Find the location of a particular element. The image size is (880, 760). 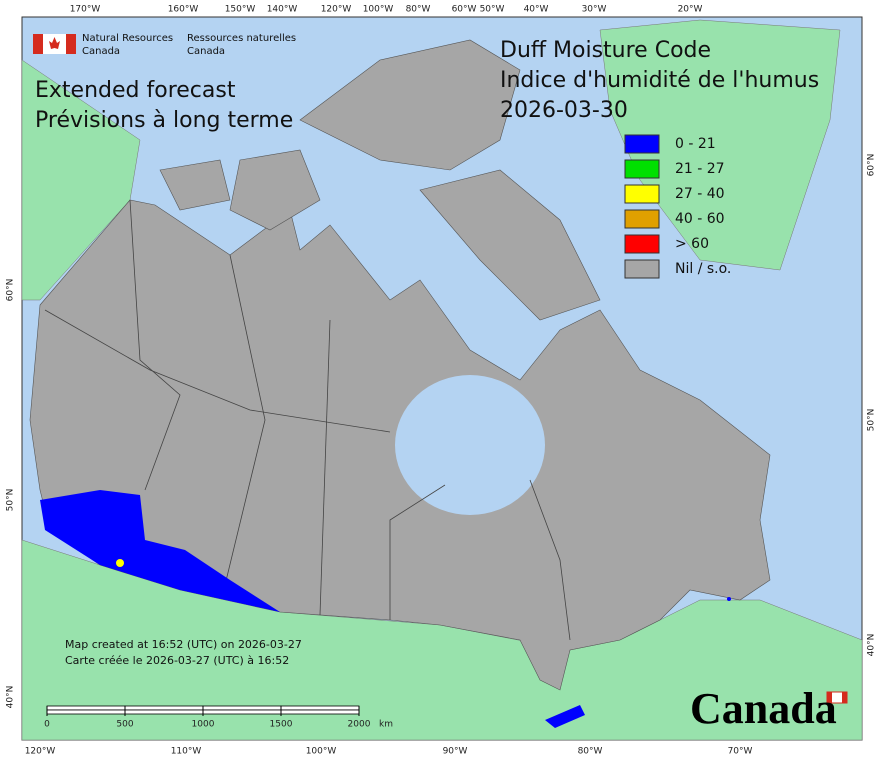

legend-label: 0 - 21 is located at coordinates (695, 144).